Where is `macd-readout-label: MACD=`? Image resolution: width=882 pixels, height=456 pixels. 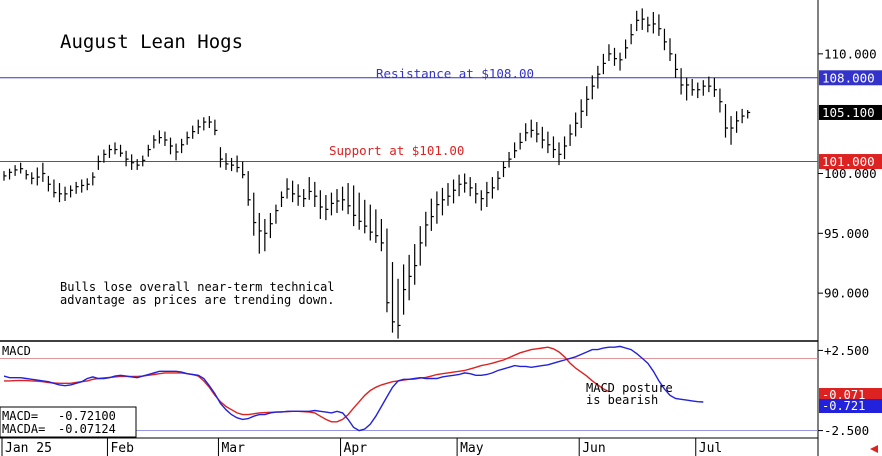
macd-readout-label: MACD= is located at coordinates (20, 416).